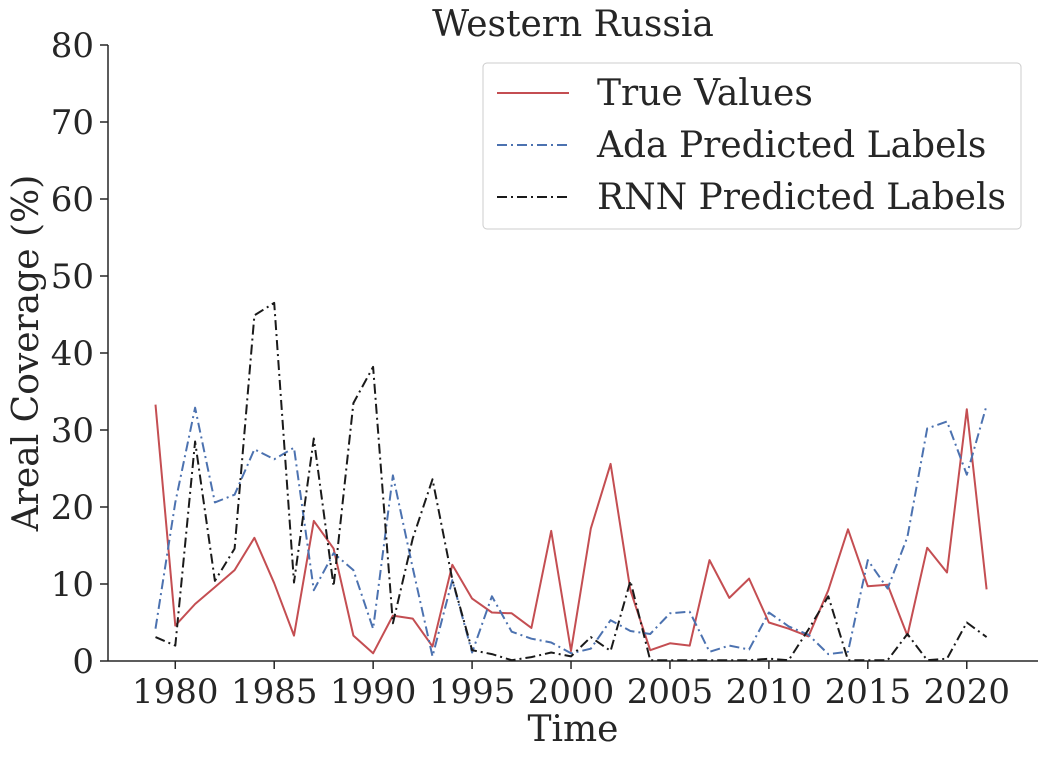 This screenshot has height=758, width=1049. I want to click on x-tick-label: 1995, so click(472, 692).